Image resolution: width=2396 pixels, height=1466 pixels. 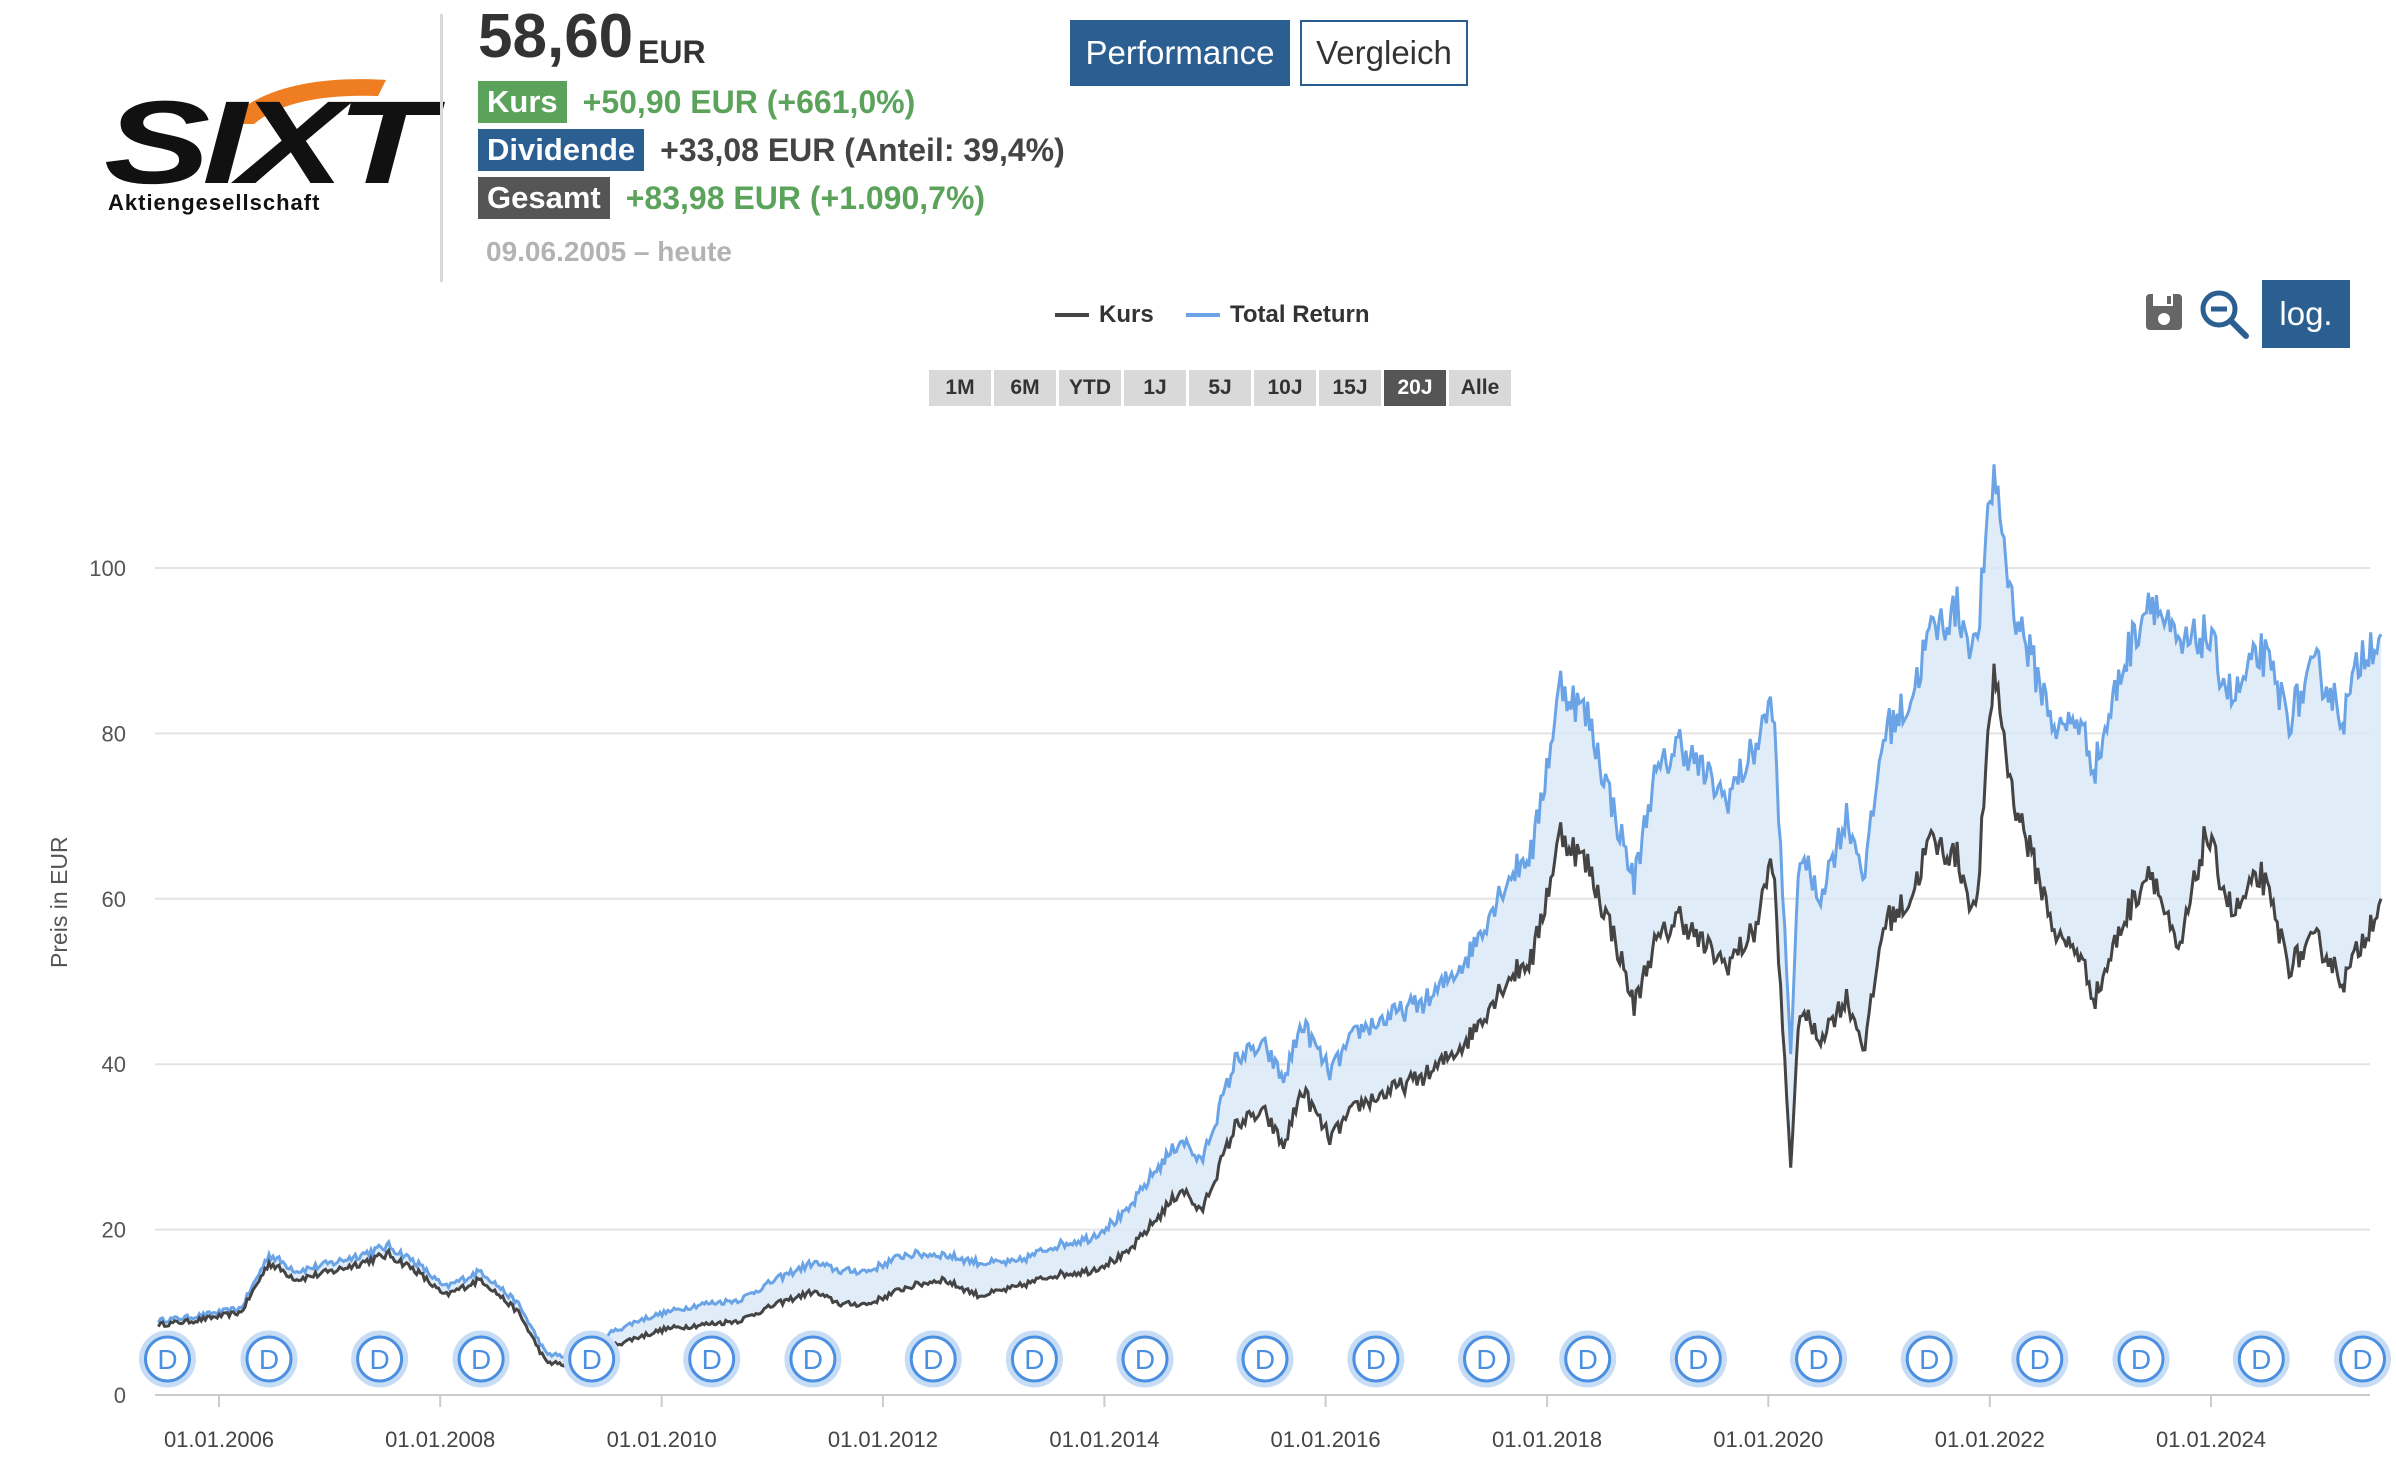 What do you see at coordinates (1155, 388) in the screenshot?
I see `range-button-1j: 1J` at bounding box center [1155, 388].